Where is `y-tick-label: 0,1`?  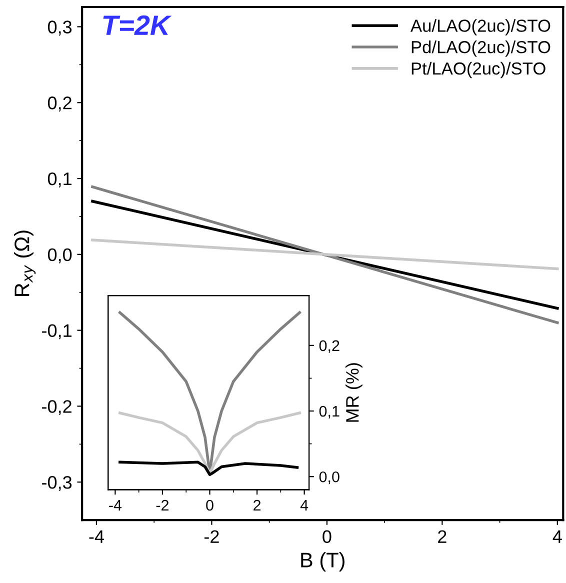
y-tick-label: 0,1 is located at coordinates (60, 180).